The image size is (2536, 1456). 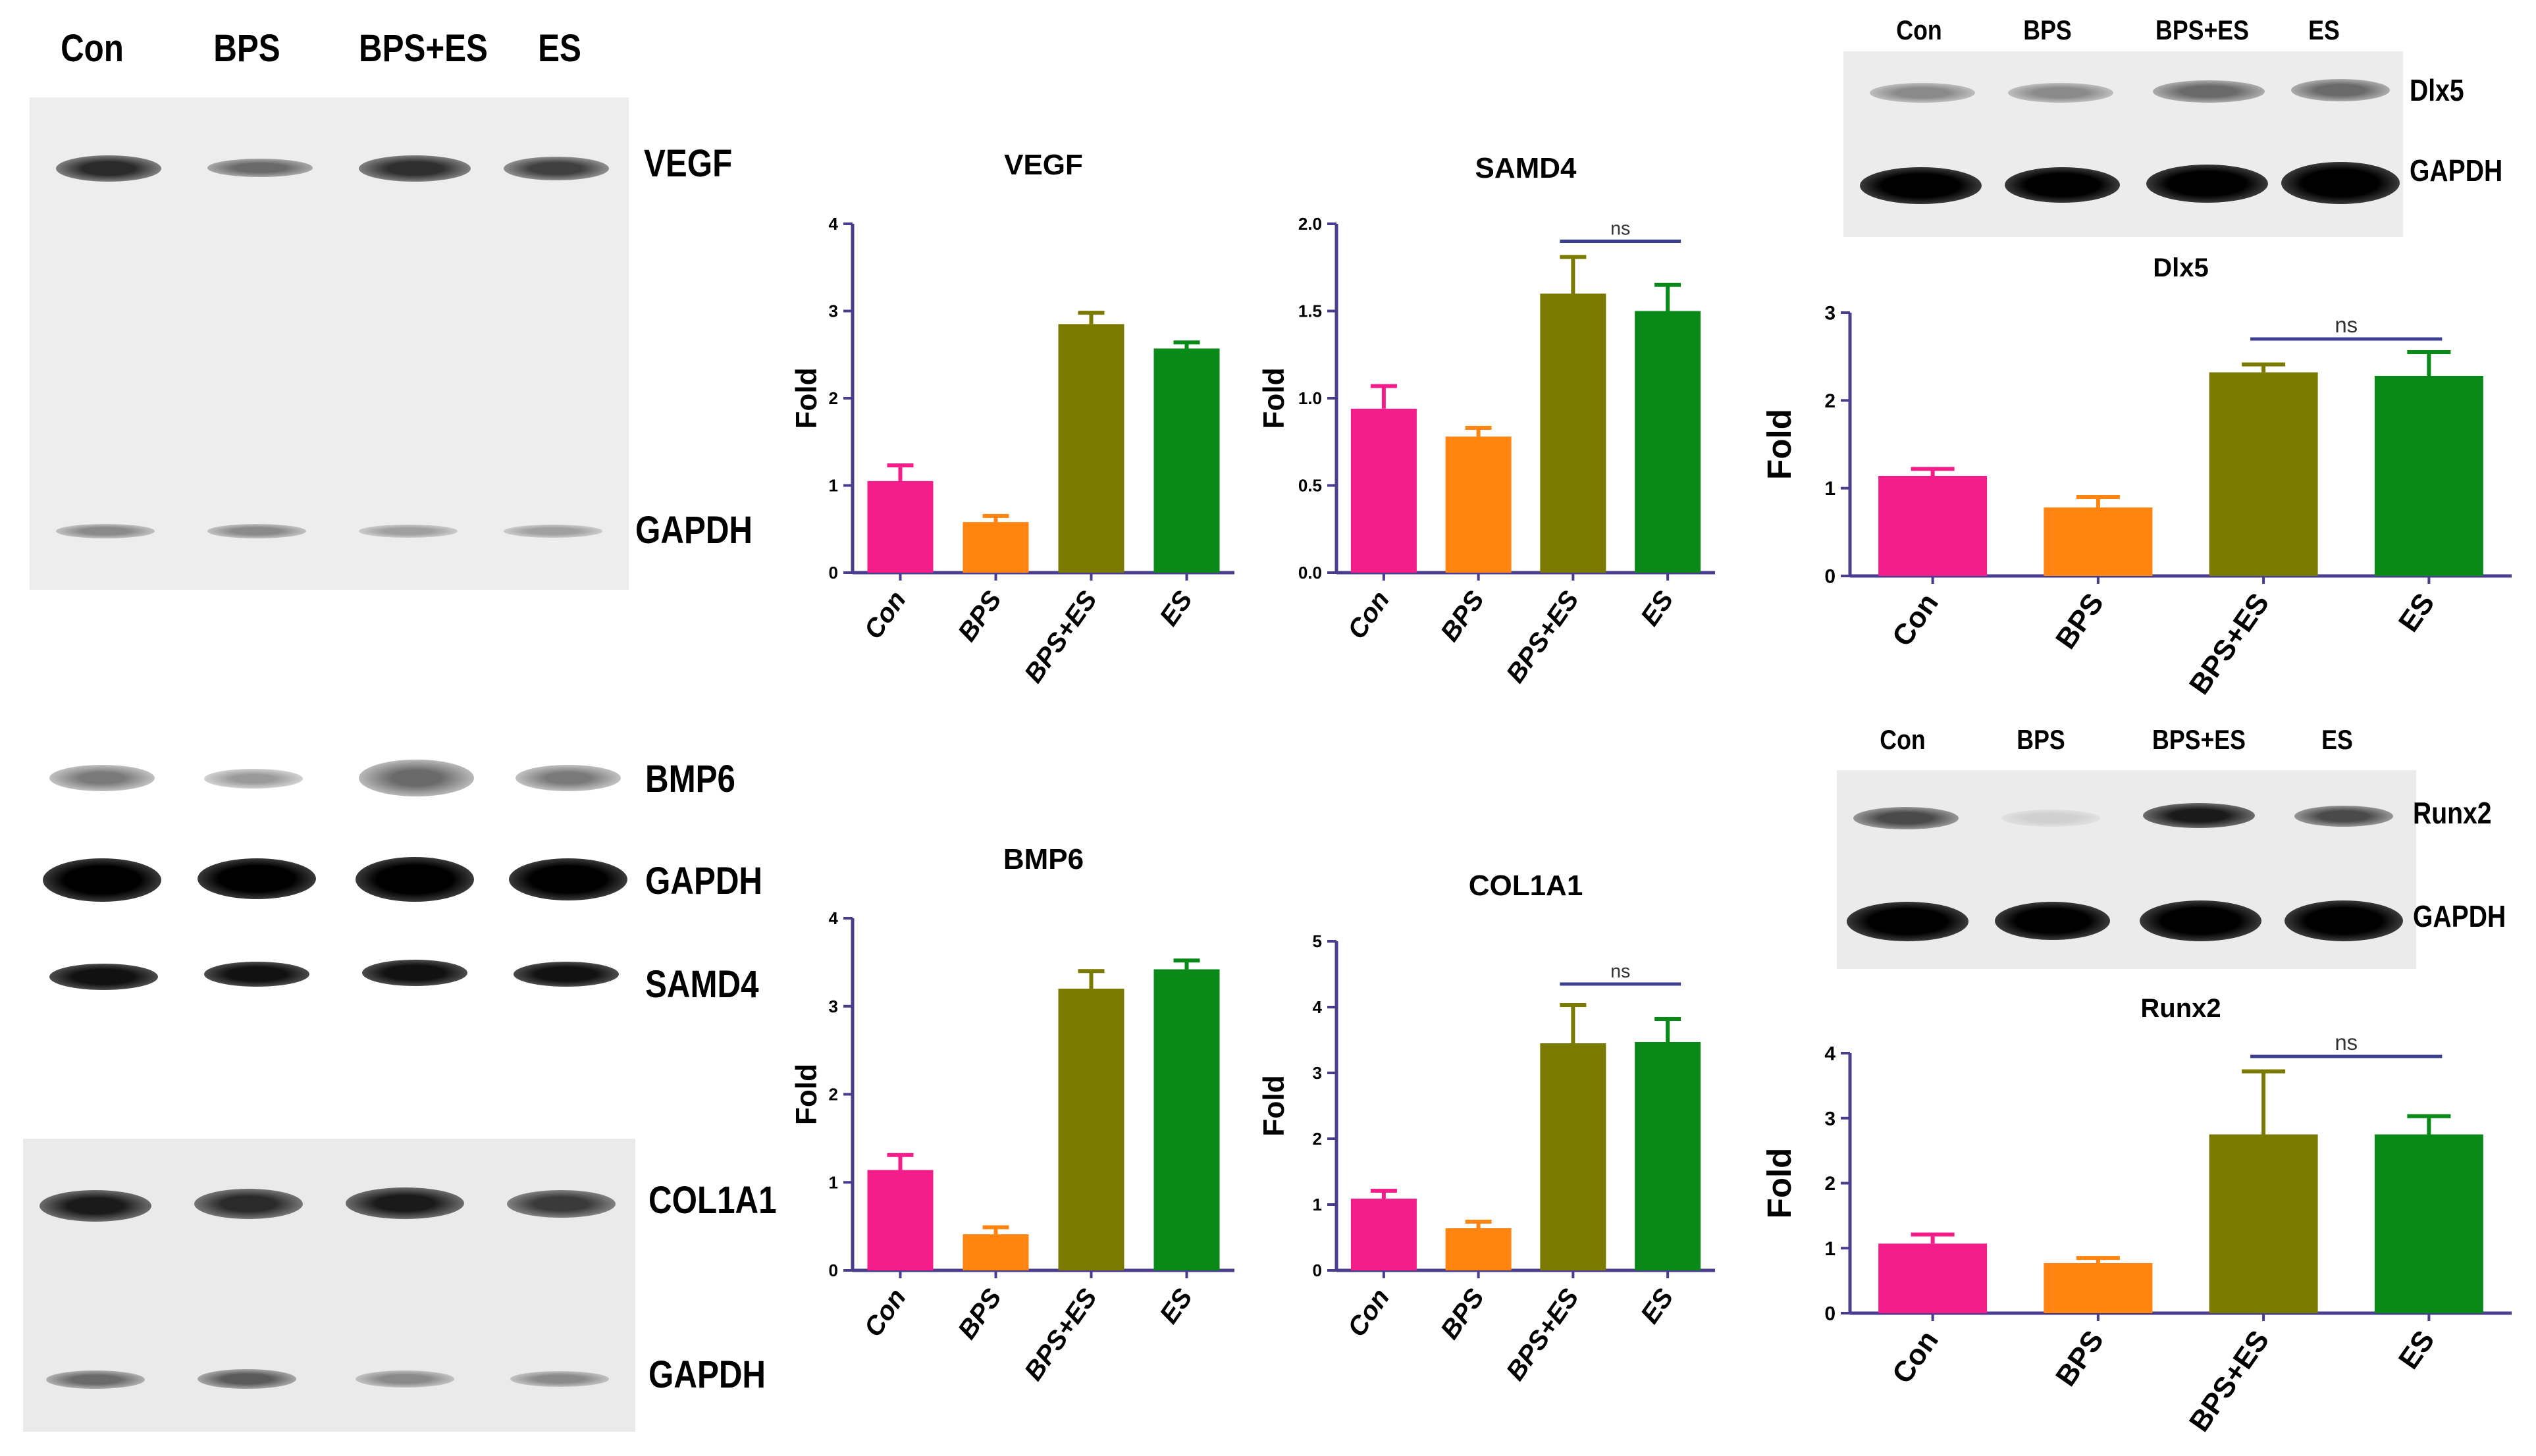 What do you see at coordinates (702, 984) in the screenshot?
I see `gel-target-label: SAMD4` at bounding box center [702, 984].